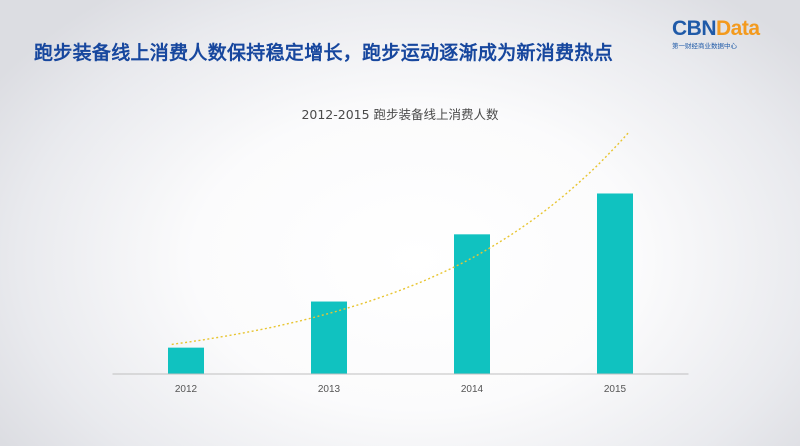  What do you see at coordinates (694, 28) in the screenshot?
I see `logo-text-cbn: CBN` at bounding box center [694, 28].